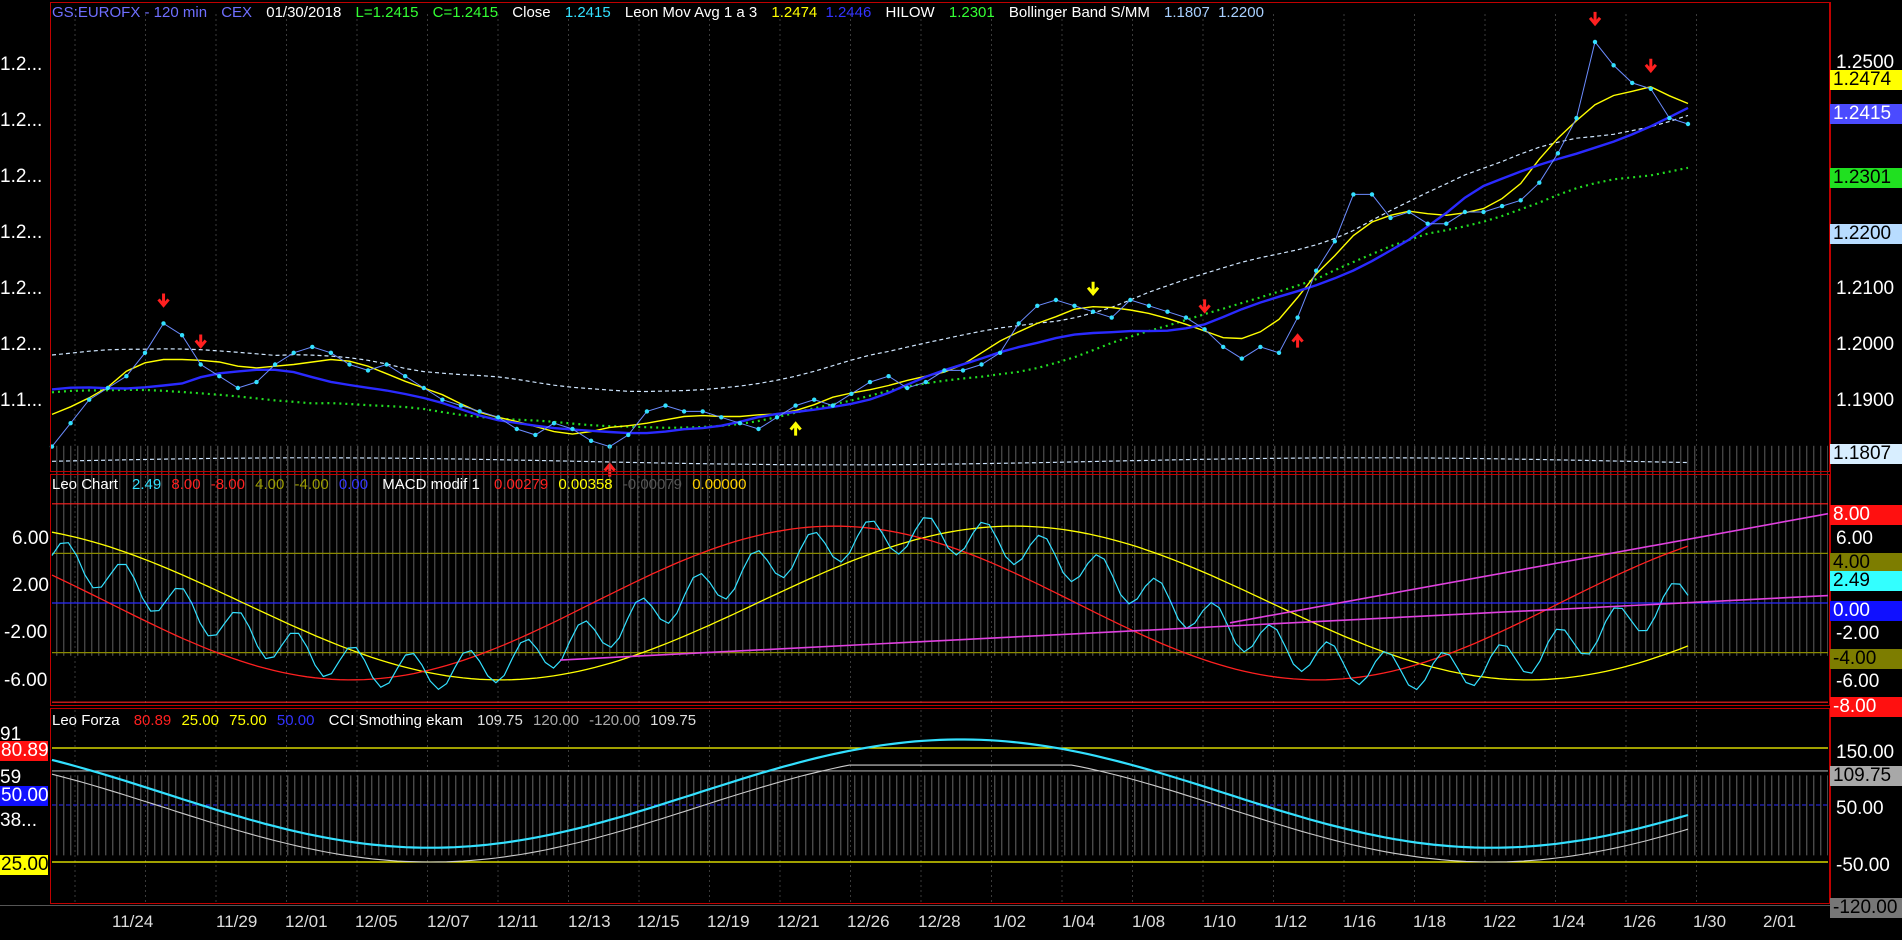 The image size is (1902, 940). What do you see at coordinates (1220, 921) in the screenshot?
I see `date-tick: 1/10` at bounding box center [1220, 921].